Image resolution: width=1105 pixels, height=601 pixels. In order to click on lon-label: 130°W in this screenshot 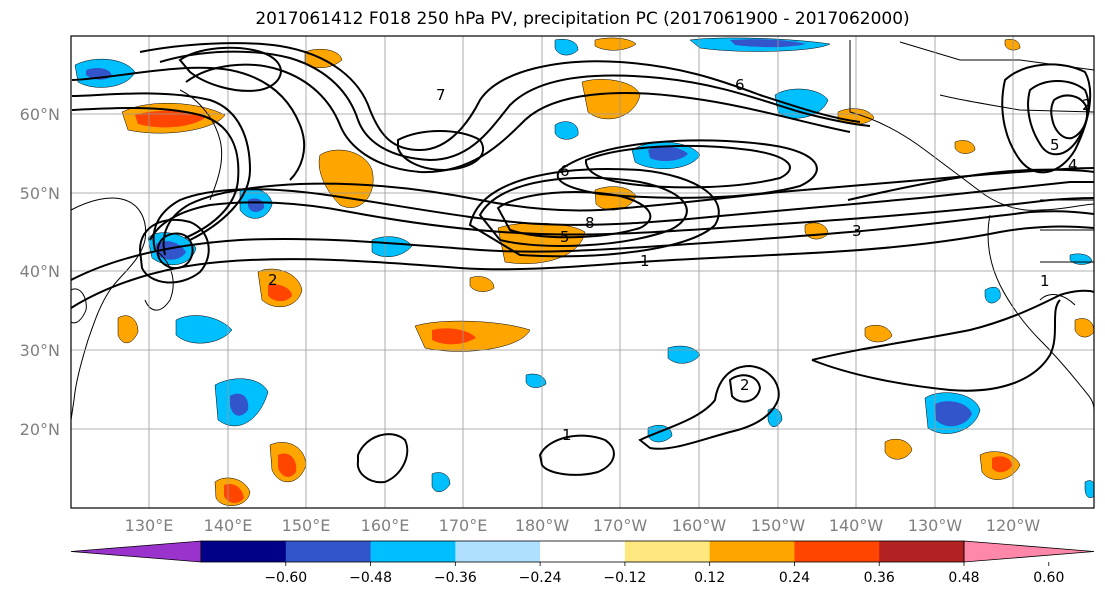, I will do `click(935, 525)`.